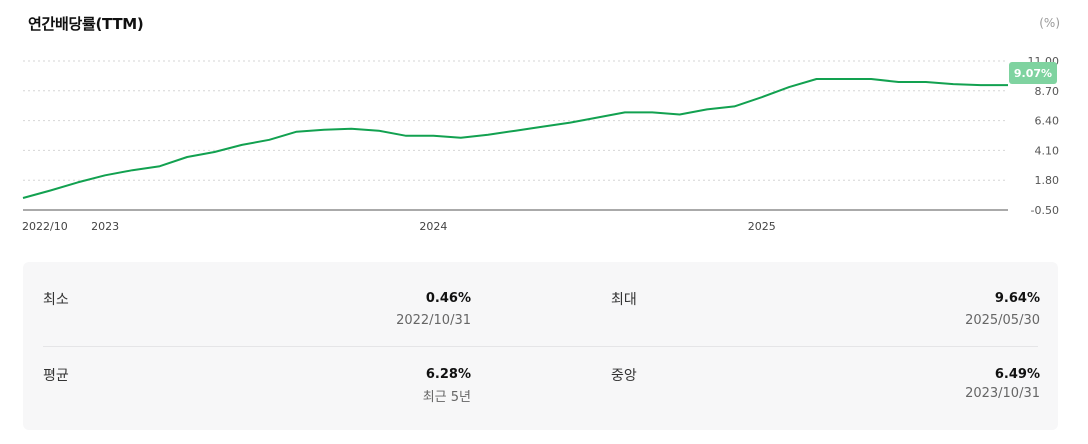 Image resolution: width=1088 pixels, height=444 pixels. What do you see at coordinates (86, 24) in the screenshot?
I see `chart-title: 연간배당률(TTM)` at bounding box center [86, 24].